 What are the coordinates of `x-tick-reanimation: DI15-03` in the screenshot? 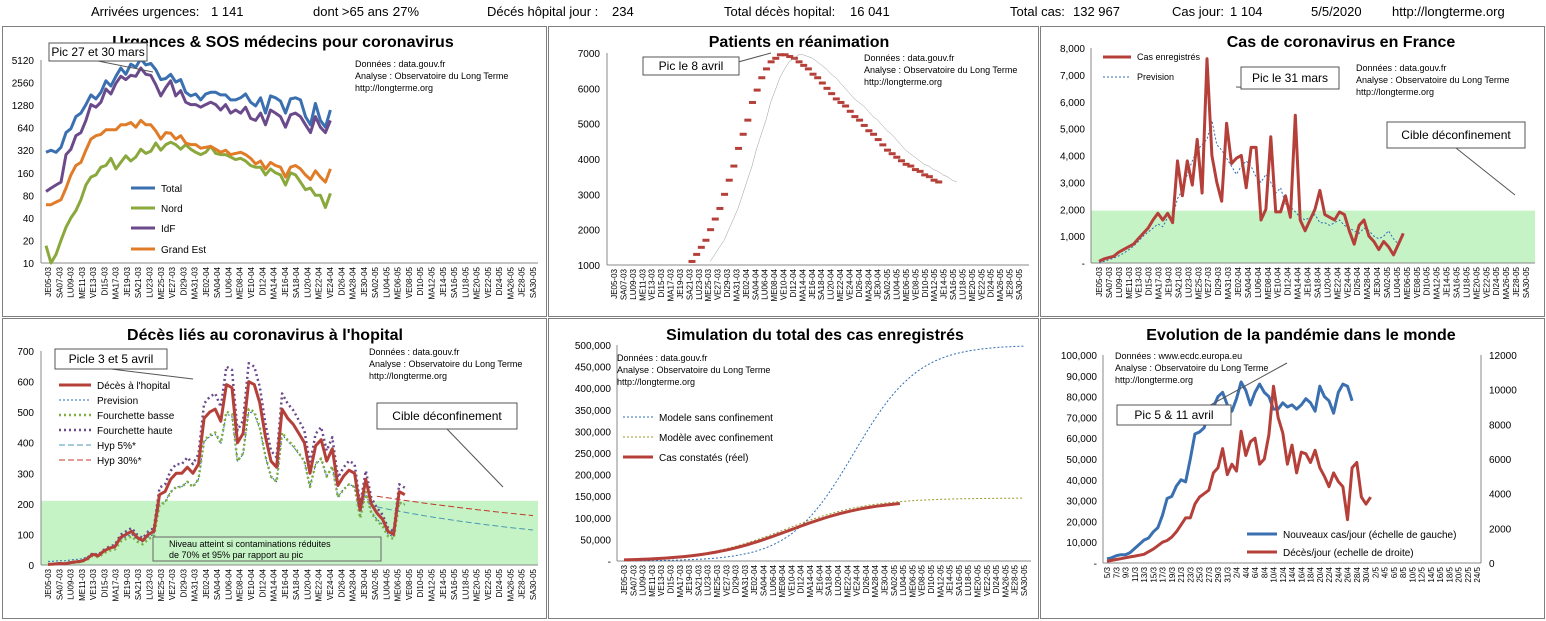 It's located at (661, 282).